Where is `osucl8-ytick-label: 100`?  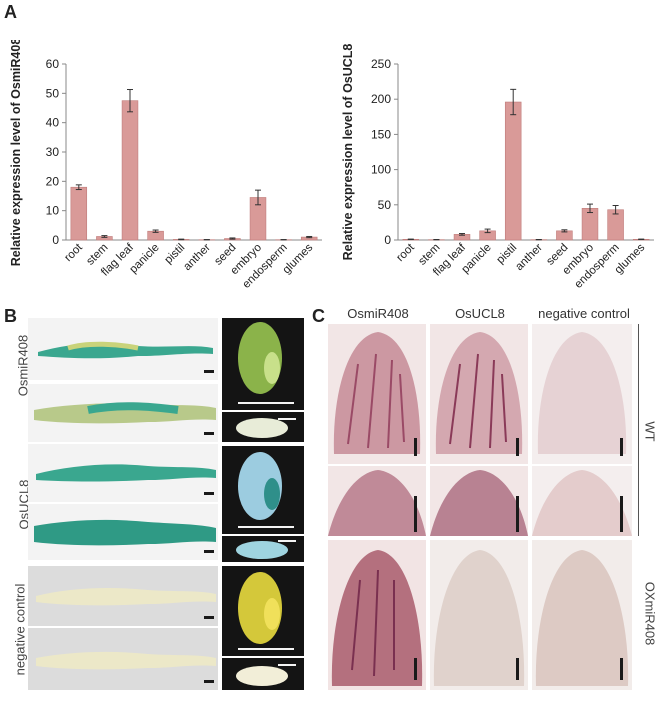 osucl8-ytick-label: 100 is located at coordinates (381, 170).